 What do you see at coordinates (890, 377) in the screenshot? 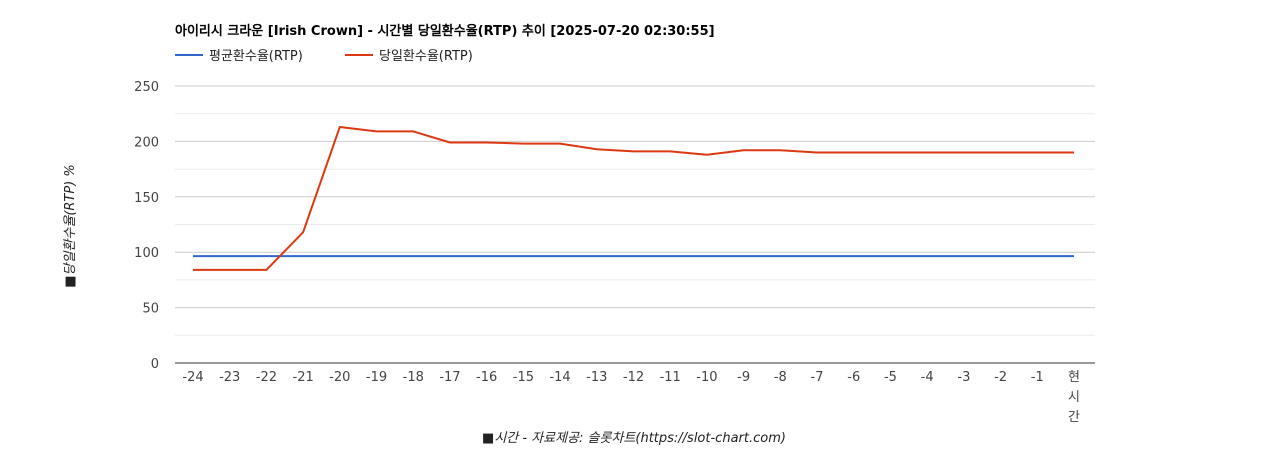
I see `x-tick-label: -5` at bounding box center [890, 377].